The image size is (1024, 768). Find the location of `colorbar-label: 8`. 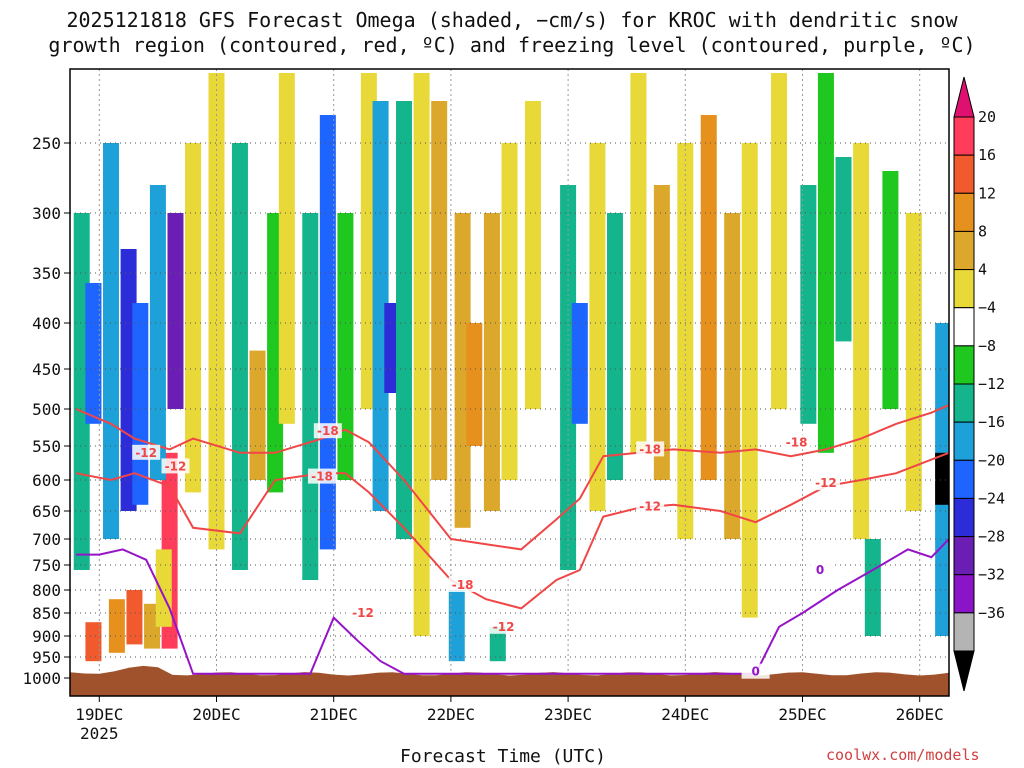

colorbar-label: 8 is located at coordinates (982, 231).